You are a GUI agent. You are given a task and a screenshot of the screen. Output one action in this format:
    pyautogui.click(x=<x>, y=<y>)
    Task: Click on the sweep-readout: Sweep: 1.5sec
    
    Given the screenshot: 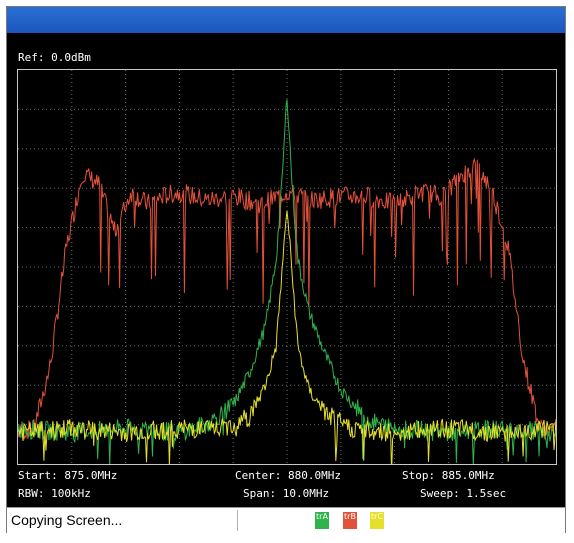 What is the action you would take?
    pyautogui.click(x=463, y=493)
    